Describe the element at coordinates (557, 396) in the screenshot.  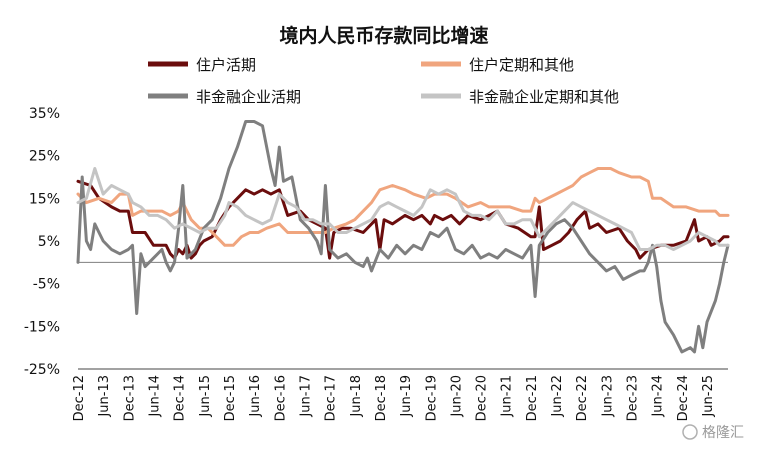
I see `x-tick-label: Jun-22` at that location.